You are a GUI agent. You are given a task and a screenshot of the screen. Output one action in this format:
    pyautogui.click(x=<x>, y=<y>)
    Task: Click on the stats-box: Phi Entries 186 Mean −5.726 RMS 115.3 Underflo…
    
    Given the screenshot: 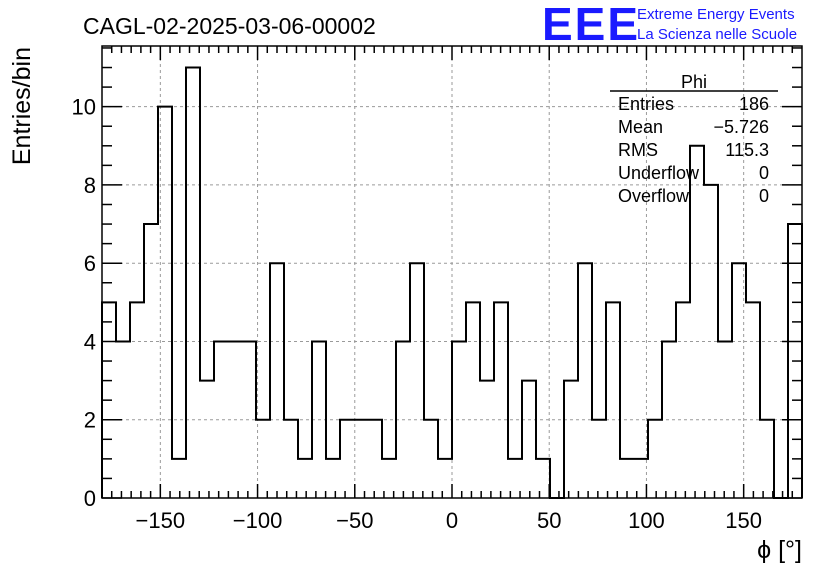 What is the action you would take?
    pyautogui.click(x=694, y=139)
    